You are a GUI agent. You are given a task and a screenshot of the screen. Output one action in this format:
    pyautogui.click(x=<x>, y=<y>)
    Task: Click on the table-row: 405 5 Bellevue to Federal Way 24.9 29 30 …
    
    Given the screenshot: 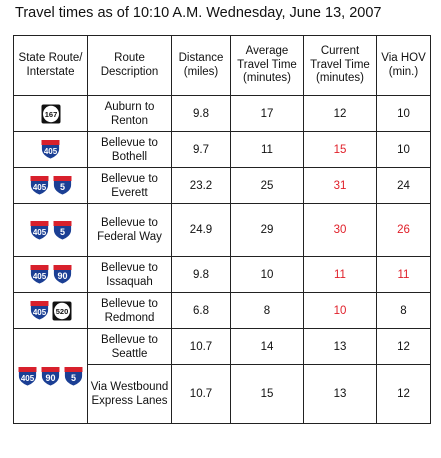 What is the action you would take?
    pyautogui.click(x=222, y=230)
    